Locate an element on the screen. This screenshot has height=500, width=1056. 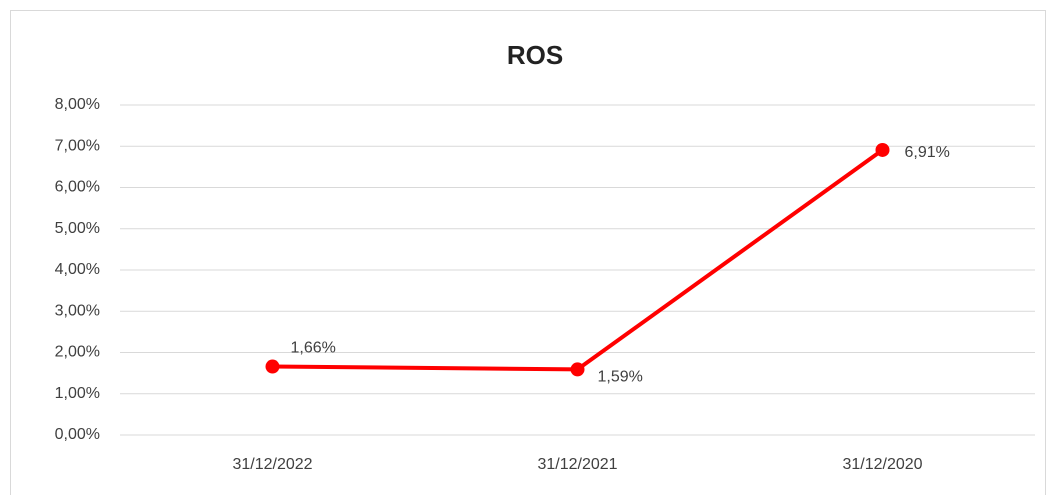
x-tick-label: 31/12/2020 is located at coordinates (882, 464).